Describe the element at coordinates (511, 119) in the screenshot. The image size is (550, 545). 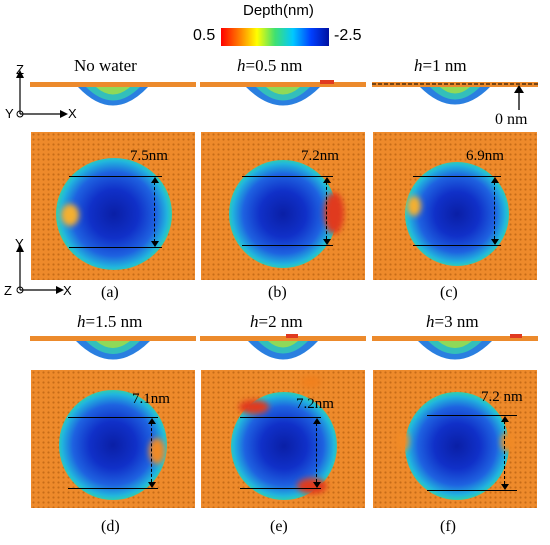
I see `zero-level-label: 0 nm` at that location.